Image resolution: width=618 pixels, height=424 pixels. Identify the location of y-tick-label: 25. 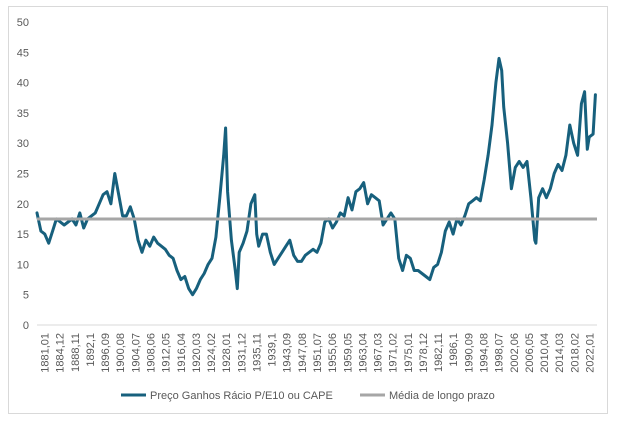
(23, 175).